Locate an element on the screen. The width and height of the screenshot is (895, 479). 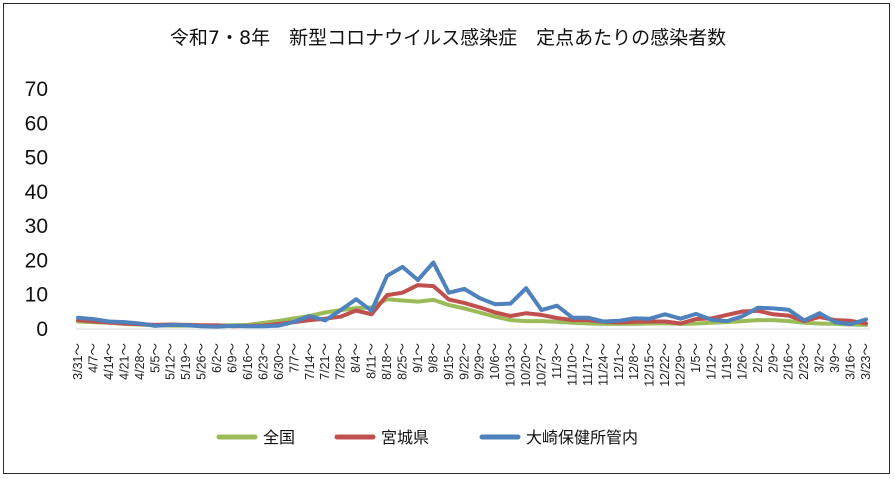
x-tick-label: 1/19〜 is located at coordinates (727, 361).